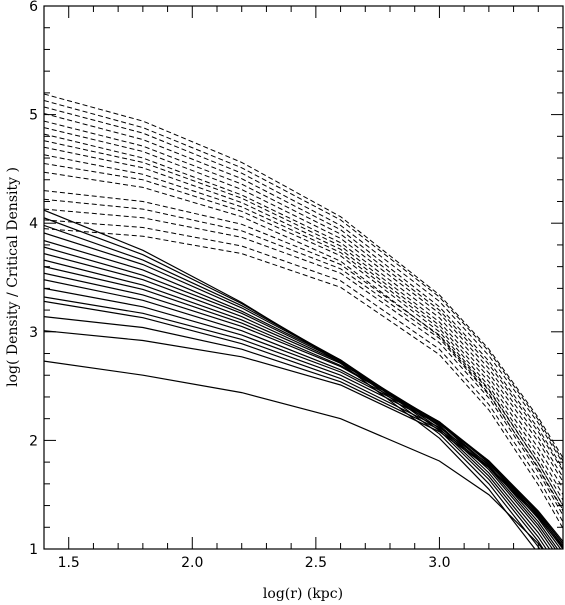 The image size is (565, 605). What do you see at coordinates (303, 594) in the screenshot?
I see `x-axis-label: log(r) (kpc)` at bounding box center [303, 594].